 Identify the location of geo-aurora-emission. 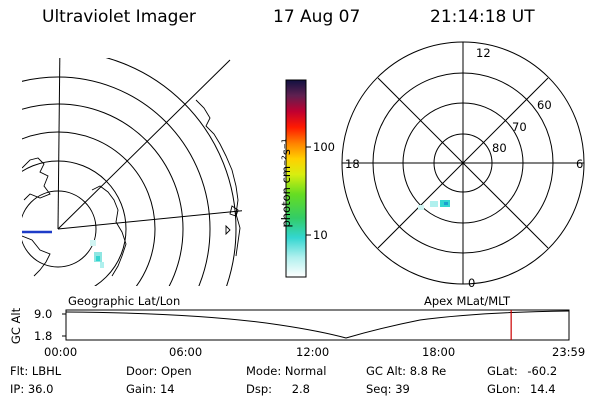
(97, 254).